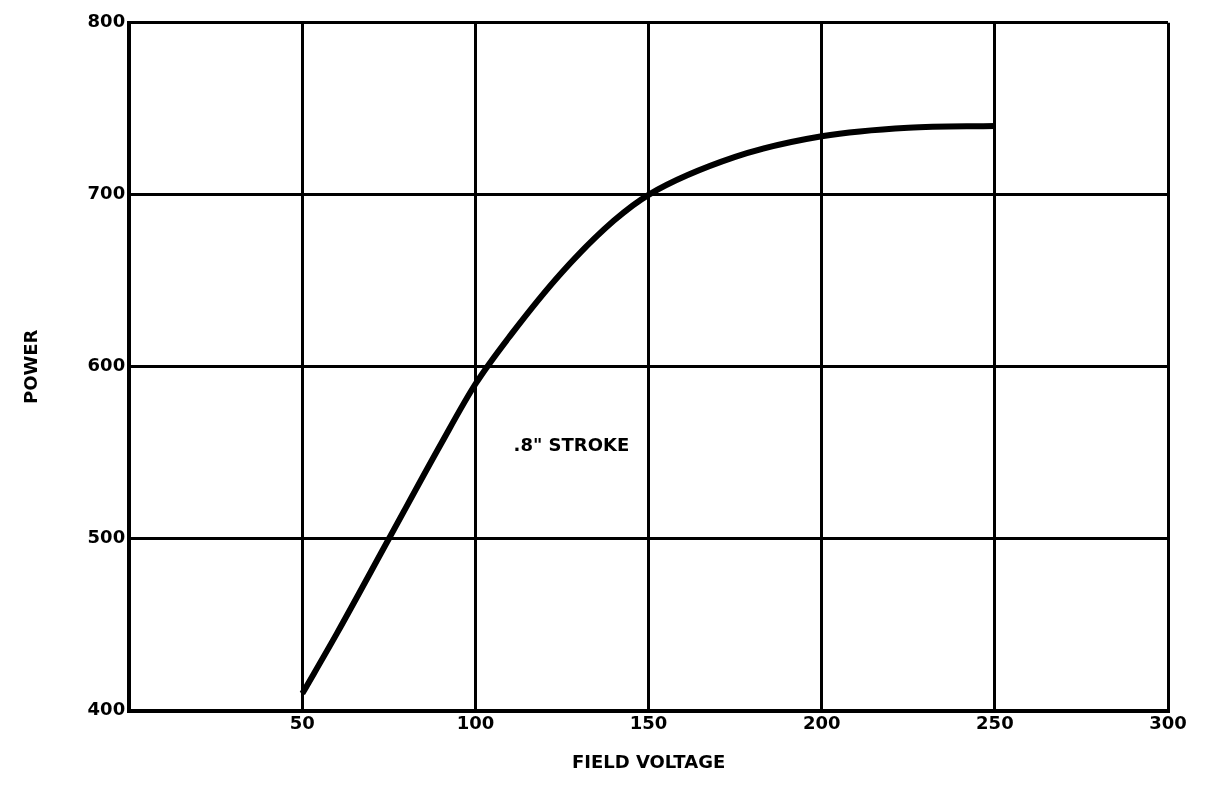  What do you see at coordinates (106, 193) in the screenshot?
I see `y-tick-label: 700` at bounding box center [106, 193].